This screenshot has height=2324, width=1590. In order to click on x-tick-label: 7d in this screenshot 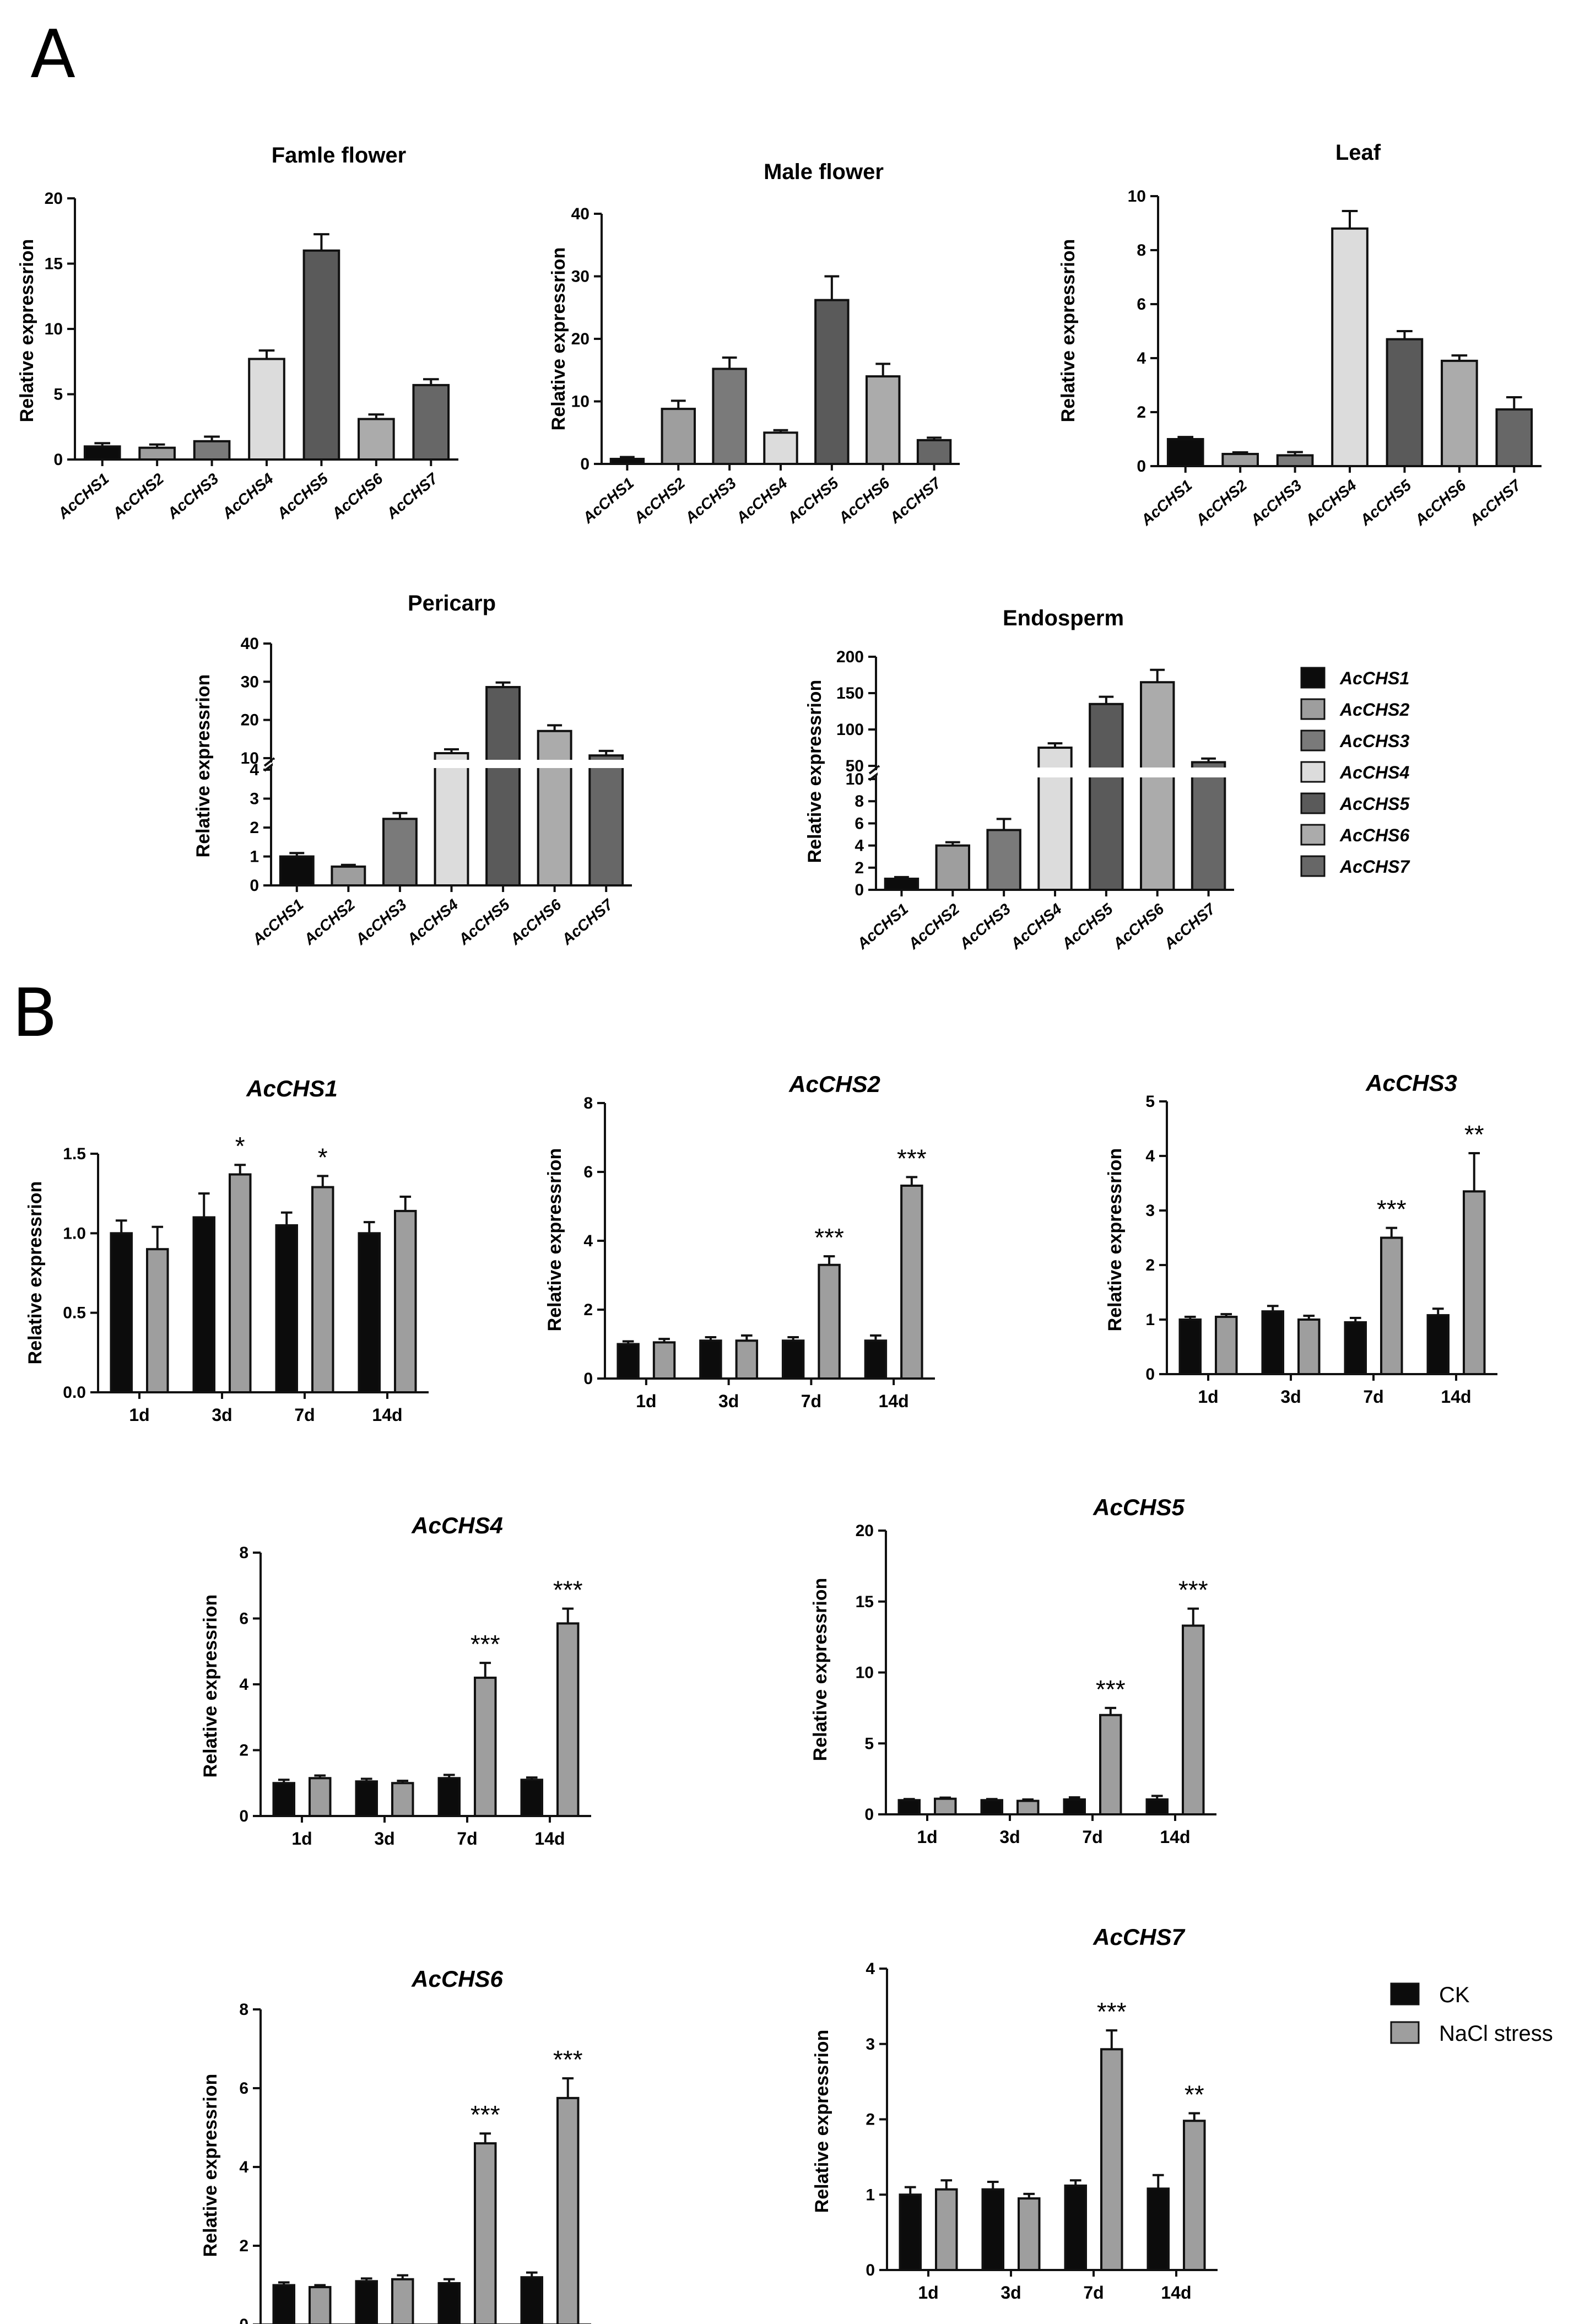, I will do `click(1092, 1837)`.